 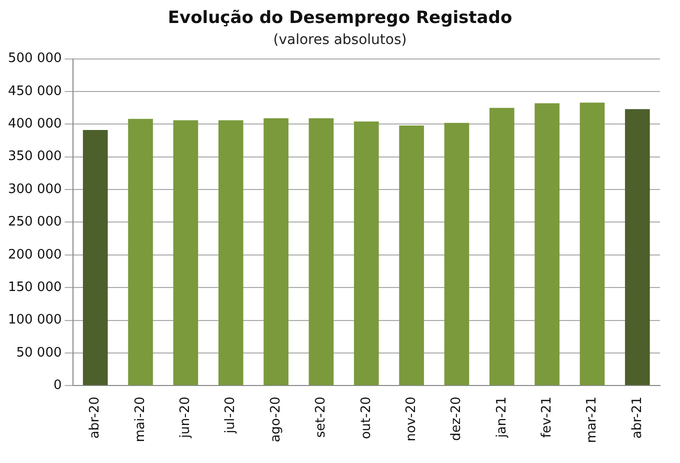 What do you see at coordinates (35, 222) in the screenshot?
I see `y-tick-label: 250 000` at bounding box center [35, 222].